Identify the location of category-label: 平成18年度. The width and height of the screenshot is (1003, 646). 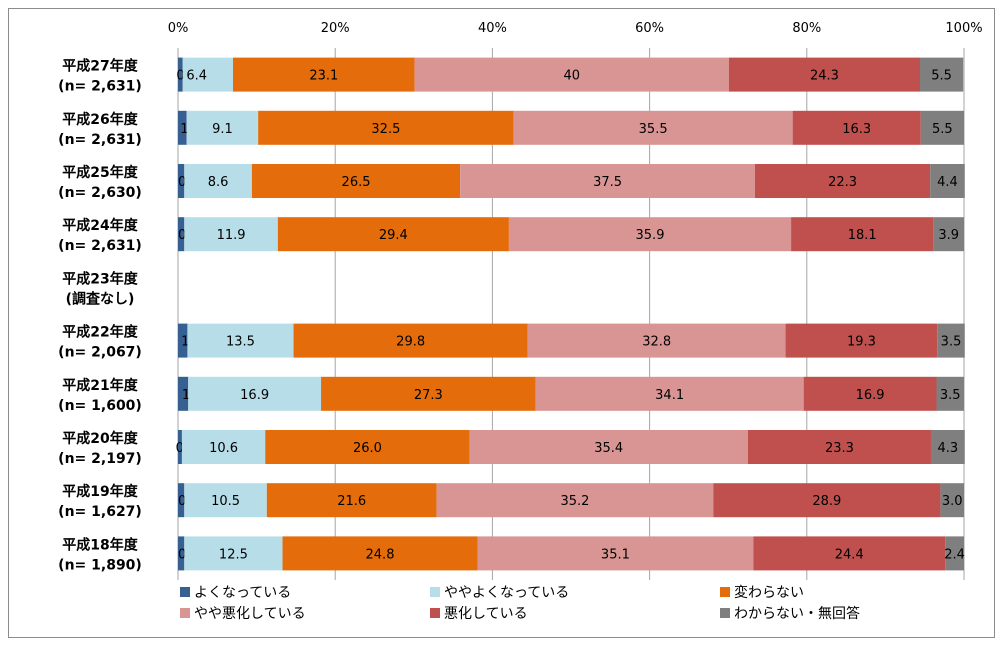
(100, 544).